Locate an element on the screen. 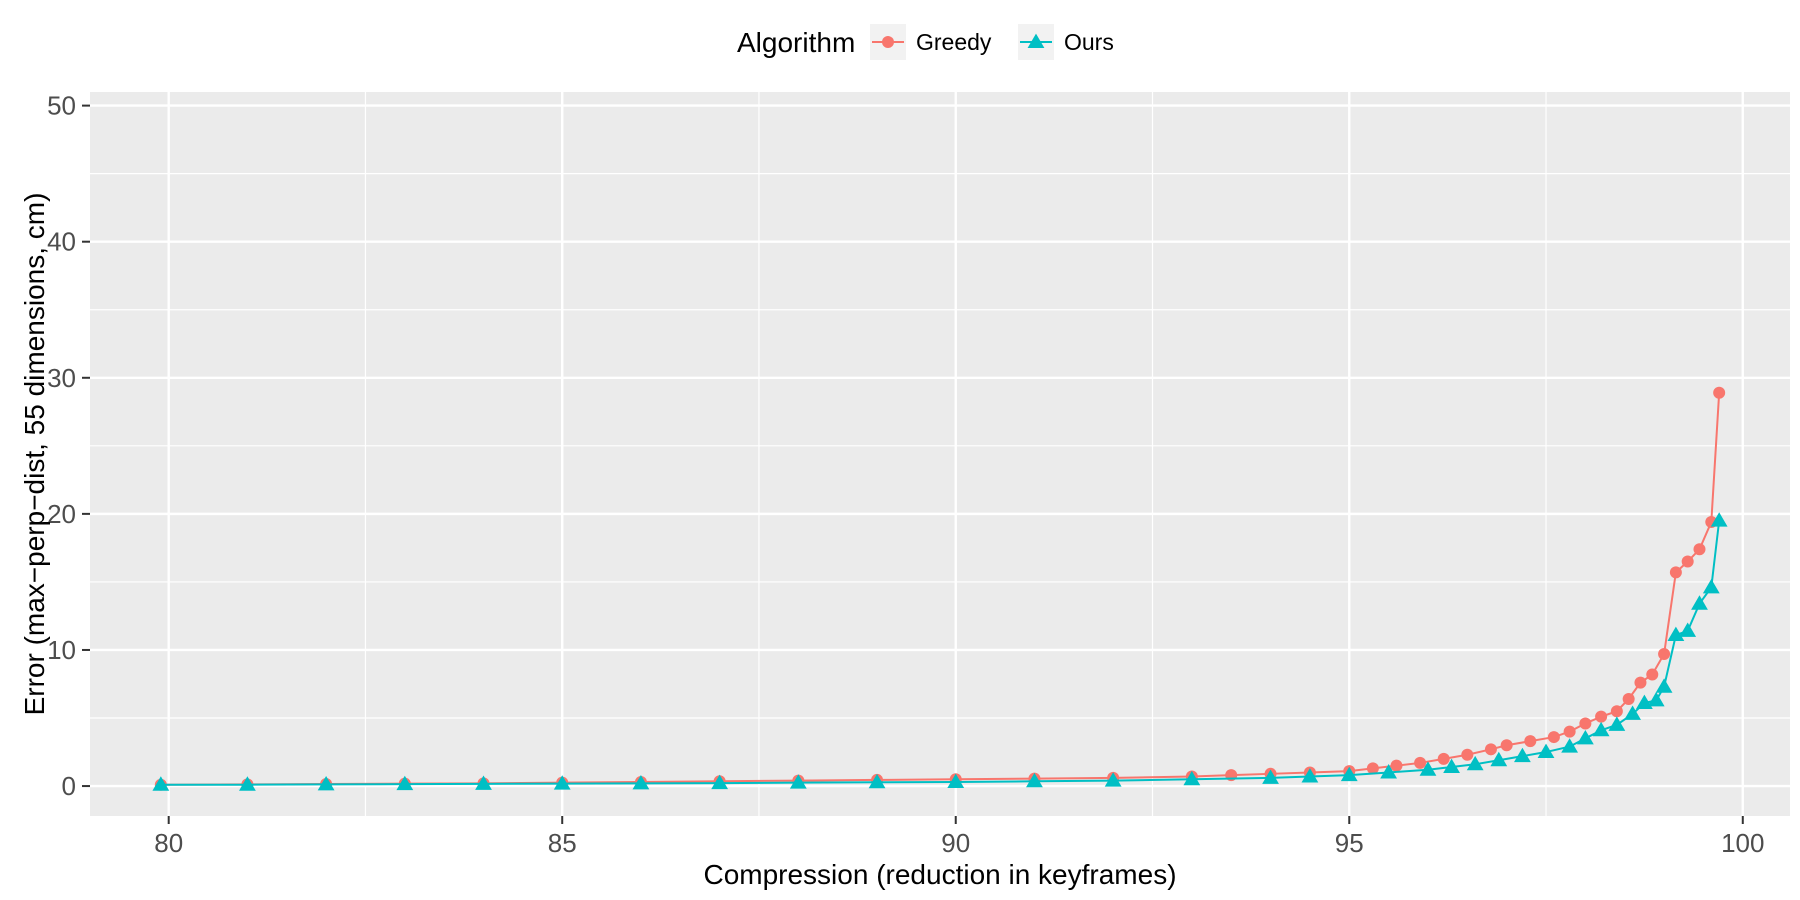 The width and height of the screenshot is (1800, 900). x-axis: 80 85 90 95 100 is located at coordinates (959, 837).